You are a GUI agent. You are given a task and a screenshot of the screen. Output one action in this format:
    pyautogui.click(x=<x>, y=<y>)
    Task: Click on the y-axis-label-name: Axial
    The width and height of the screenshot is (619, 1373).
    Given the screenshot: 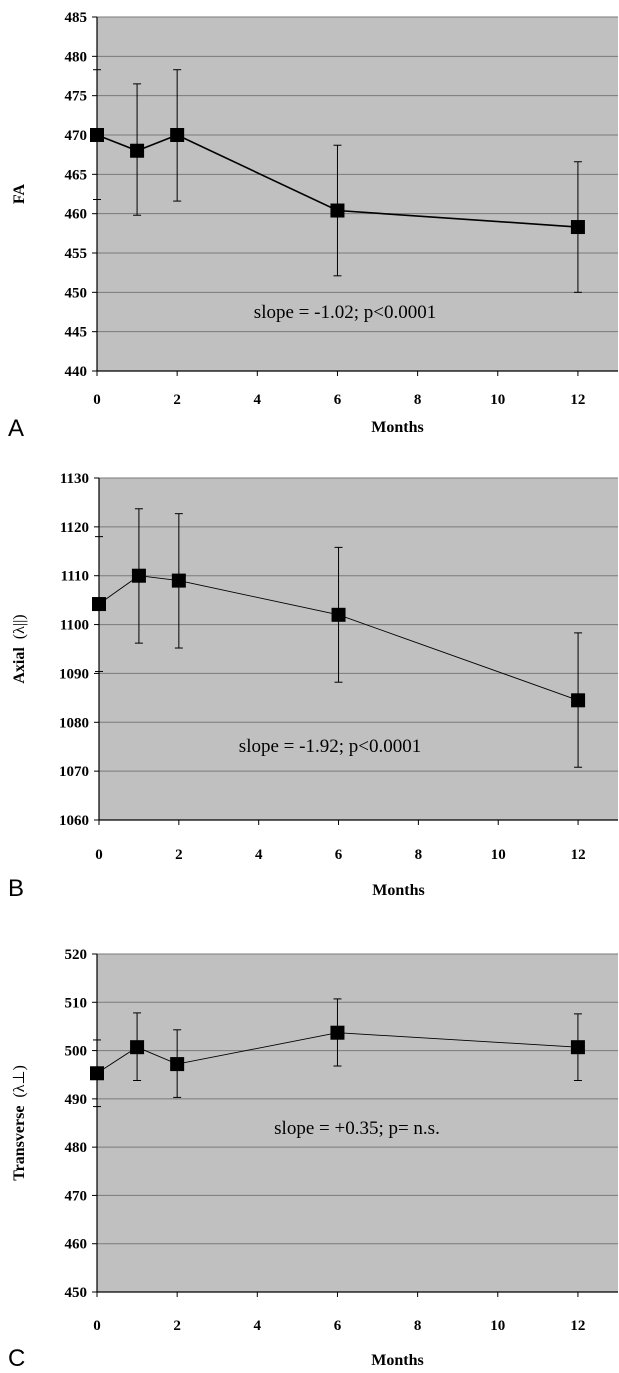 What is the action you would take?
    pyautogui.click(x=19, y=665)
    